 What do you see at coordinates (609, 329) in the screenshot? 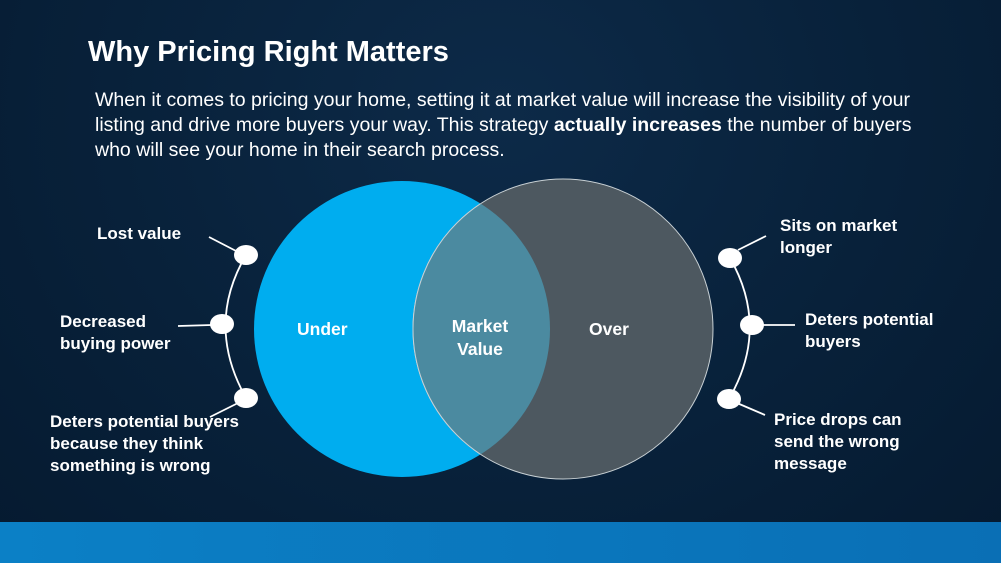
I see `over-label: Over` at bounding box center [609, 329].